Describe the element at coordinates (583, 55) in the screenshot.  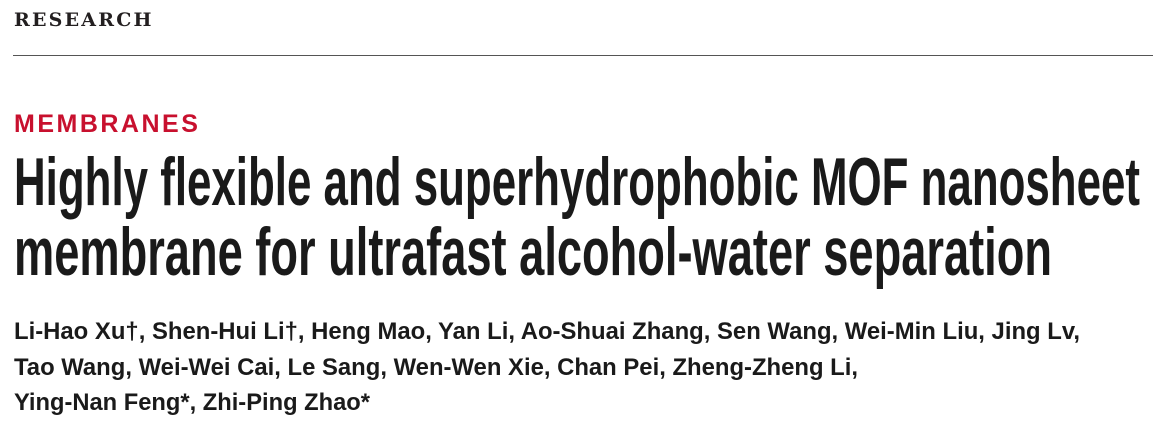
I see `header-divider` at that location.